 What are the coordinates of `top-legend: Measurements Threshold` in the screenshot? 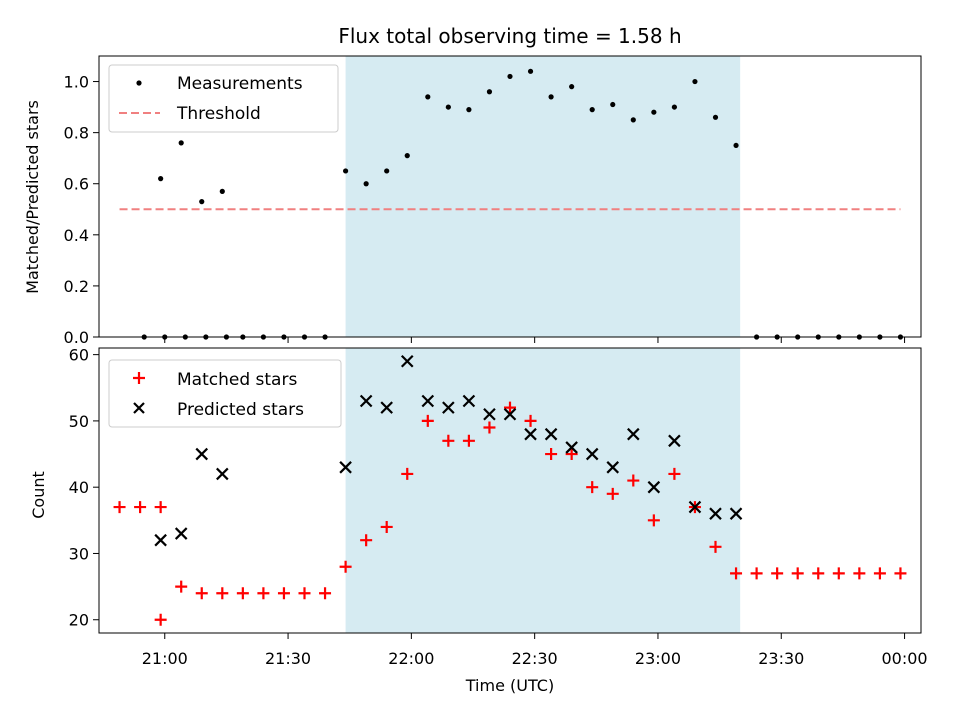 It's located at (223, 98).